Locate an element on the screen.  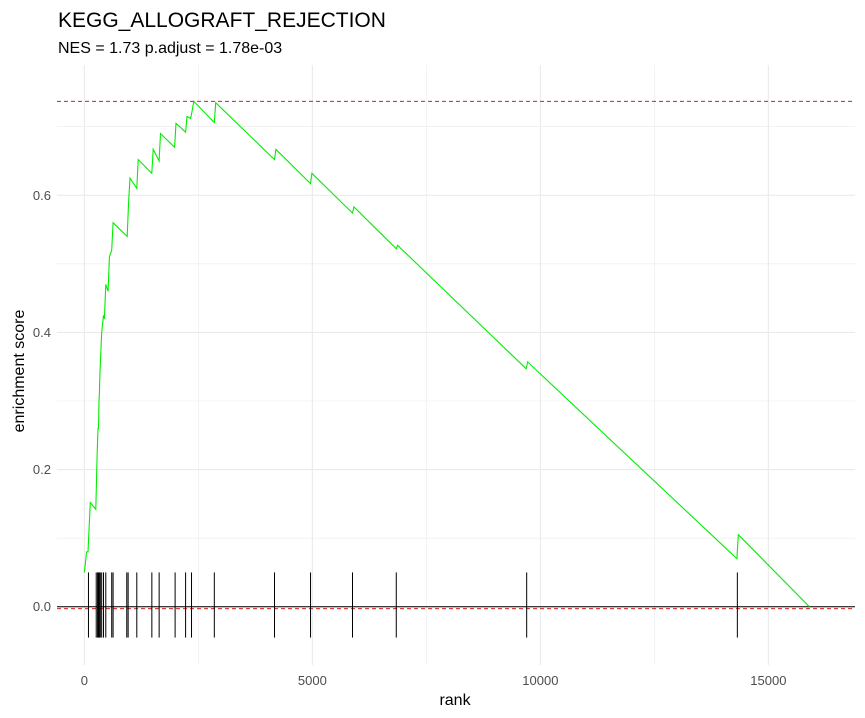
x-tick-label: 5000 is located at coordinates (312, 680).